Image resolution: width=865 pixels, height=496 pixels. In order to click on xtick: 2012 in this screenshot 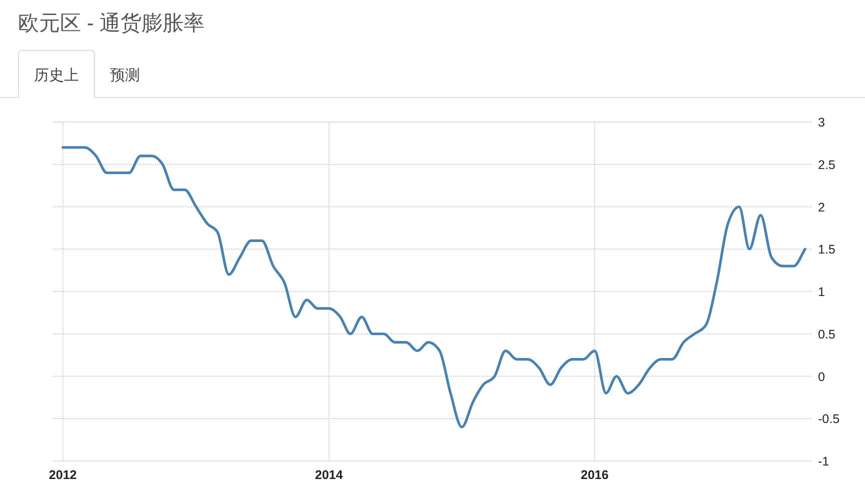, I will do `click(62, 475)`.